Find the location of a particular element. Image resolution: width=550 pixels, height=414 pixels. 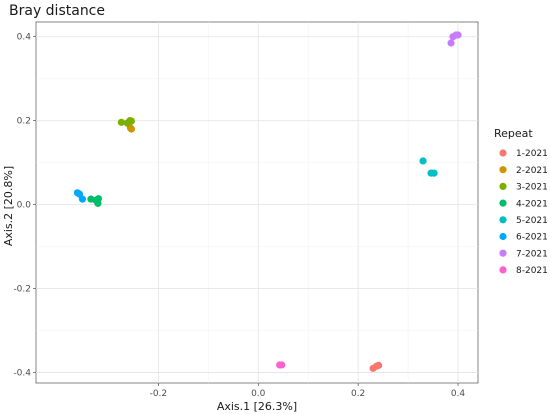

legend-label-1-2021: 1-2021 is located at coordinates (532, 154).